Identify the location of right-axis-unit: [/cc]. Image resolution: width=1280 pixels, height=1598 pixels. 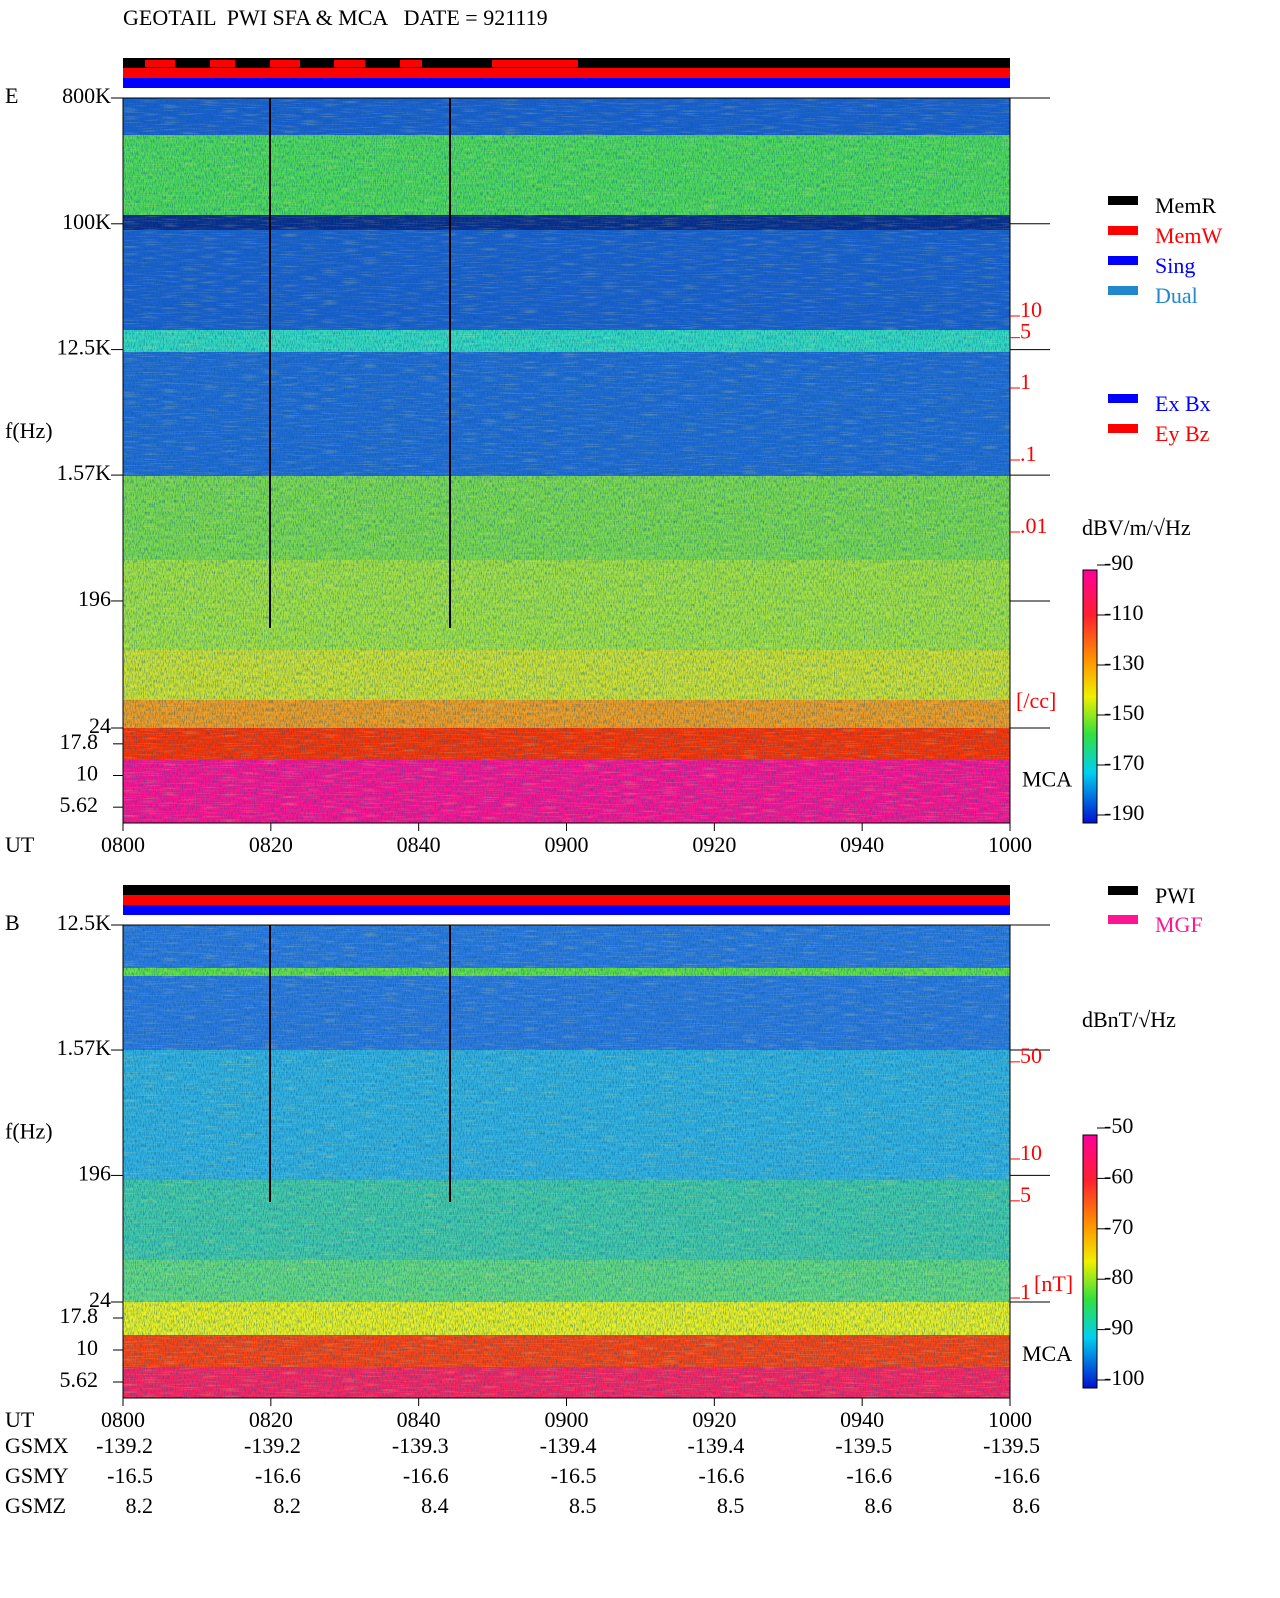
(1036, 700).